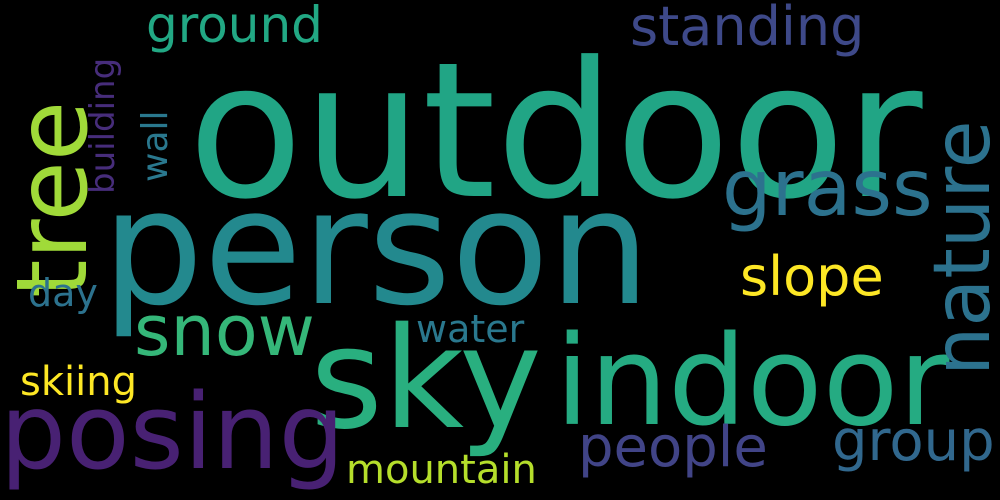 The width and height of the screenshot is (1000, 500). Describe the element at coordinates (673, 447) in the screenshot. I see `word-people: people` at that location.